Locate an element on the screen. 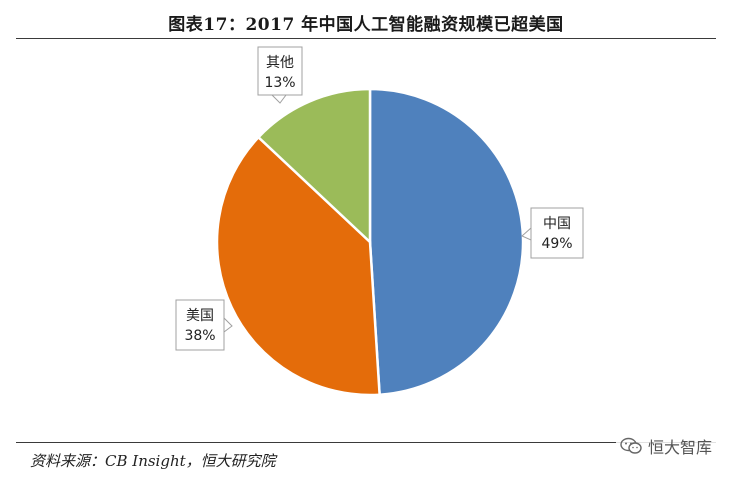  slice-name-1: 美国 is located at coordinates (200, 316).